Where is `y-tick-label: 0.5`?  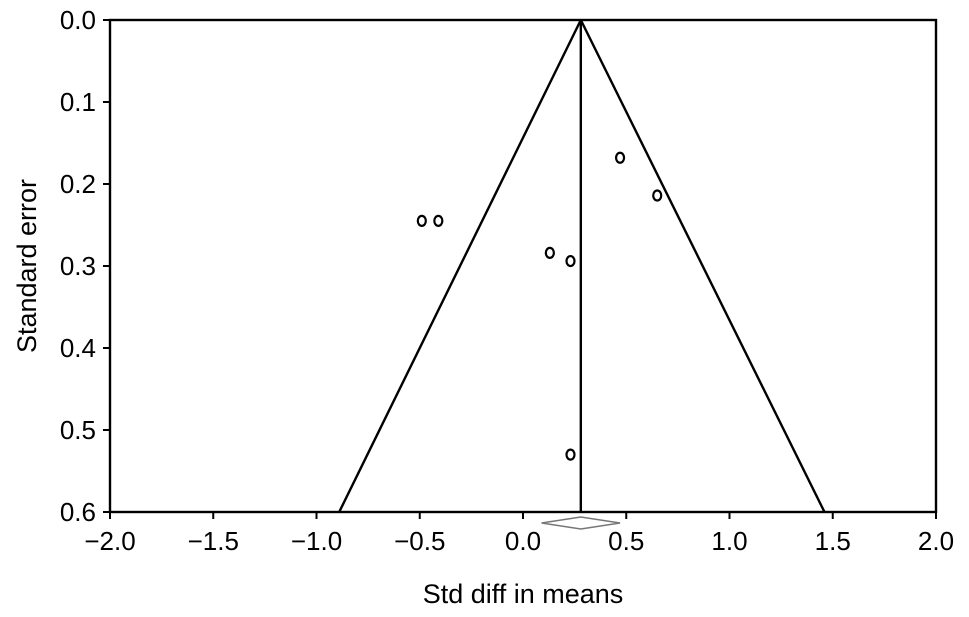
y-tick-label: 0.5 is located at coordinates (78, 430).